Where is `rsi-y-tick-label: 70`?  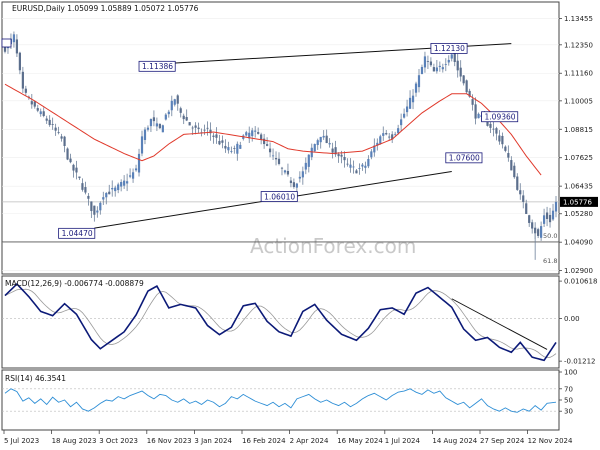 rsi-y-tick-label: 70 is located at coordinates (568, 389).